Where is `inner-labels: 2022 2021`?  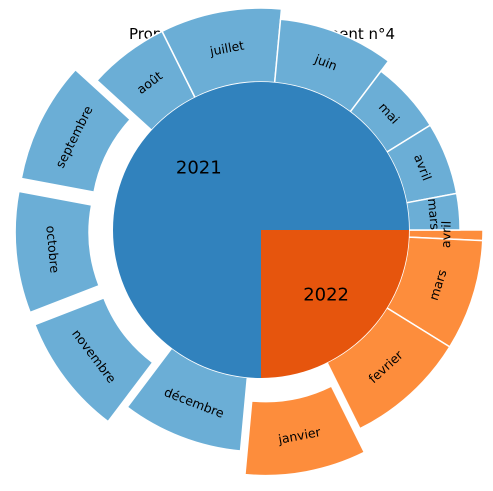
inner-labels: 2022 2021 is located at coordinates (262, 231).